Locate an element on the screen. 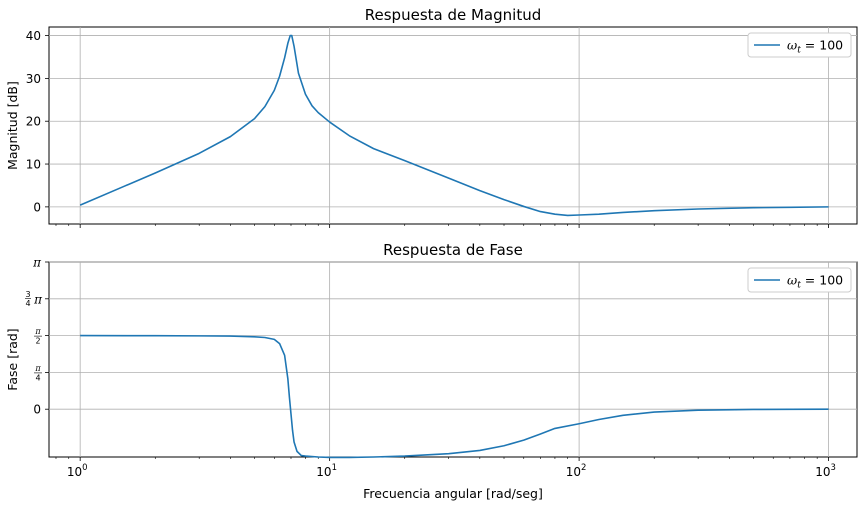 Image resolution: width=863 pixels, height=511 pixels. y-tick-label: 34 π is located at coordinates (34, 299).